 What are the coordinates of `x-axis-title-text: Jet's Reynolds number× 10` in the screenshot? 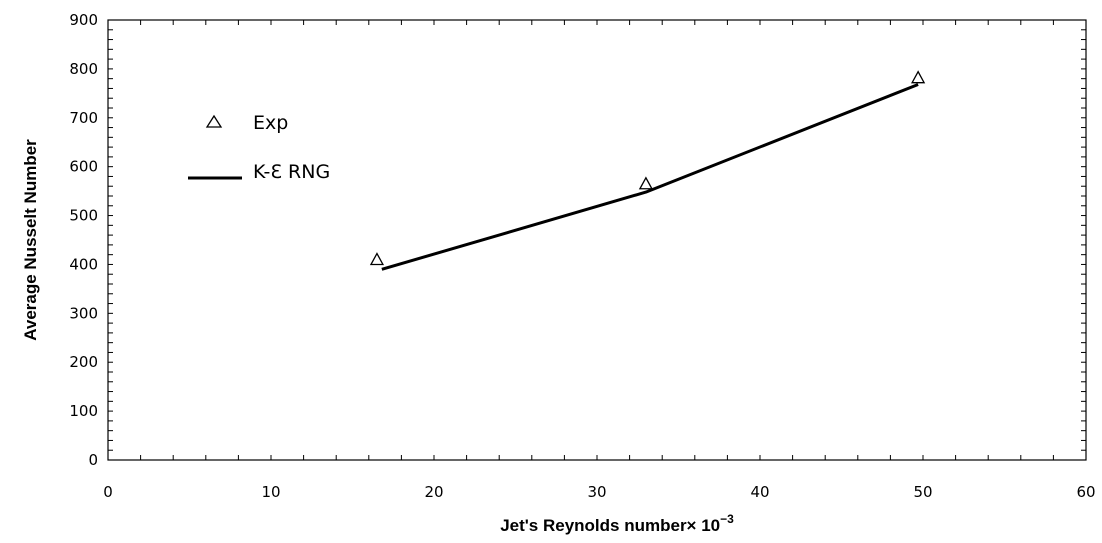 It's located at (610, 525).